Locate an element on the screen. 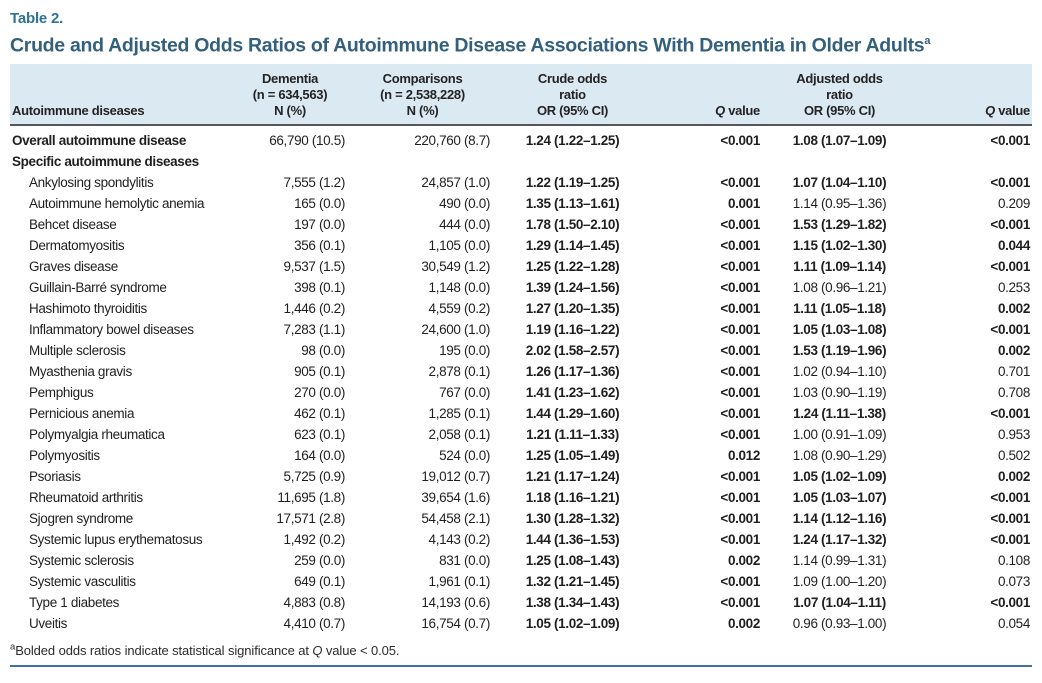 The width and height of the screenshot is (1042, 683). crude-or: 1.25 (1.22–1.28) is located at coordinates (572, 266).